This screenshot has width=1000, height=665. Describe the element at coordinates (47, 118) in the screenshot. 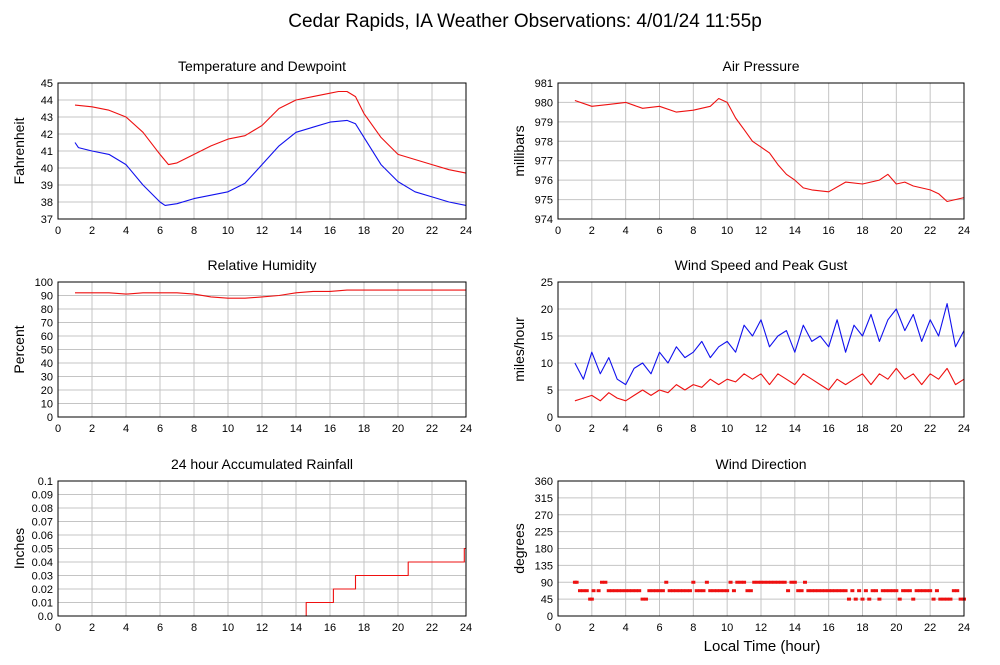

I see `temp-y-tick-6: 43` at that location.